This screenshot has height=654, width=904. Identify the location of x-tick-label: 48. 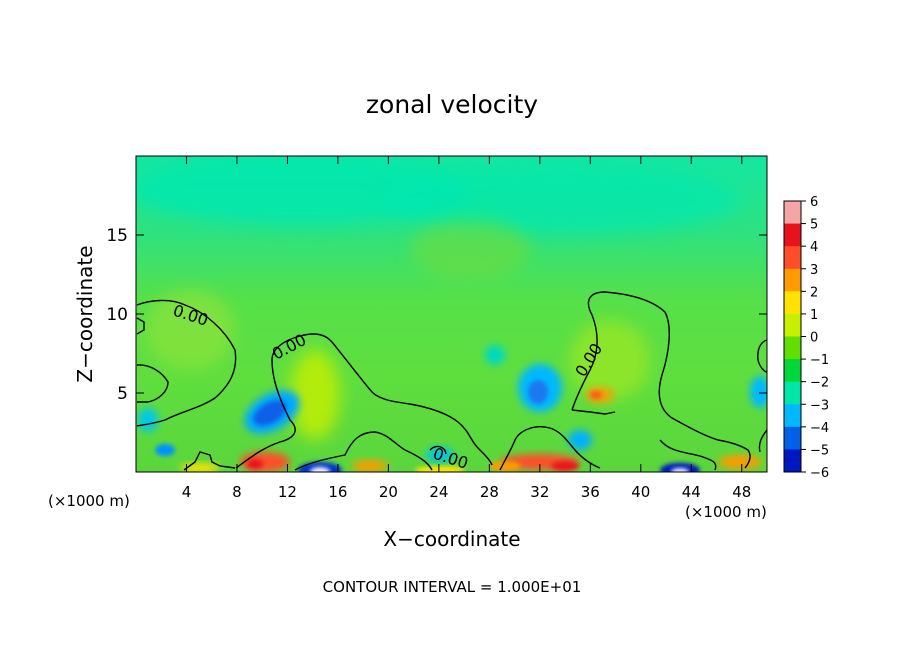
(741, 492).